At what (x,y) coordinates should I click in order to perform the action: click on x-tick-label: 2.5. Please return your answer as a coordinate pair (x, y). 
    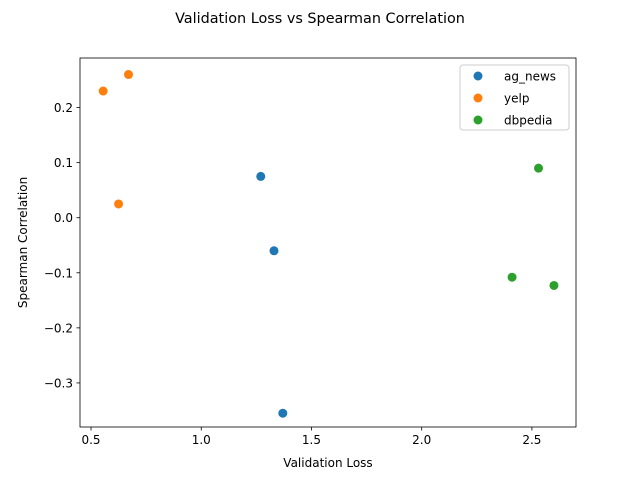
    Looking at the image, I should click on (531, 440).